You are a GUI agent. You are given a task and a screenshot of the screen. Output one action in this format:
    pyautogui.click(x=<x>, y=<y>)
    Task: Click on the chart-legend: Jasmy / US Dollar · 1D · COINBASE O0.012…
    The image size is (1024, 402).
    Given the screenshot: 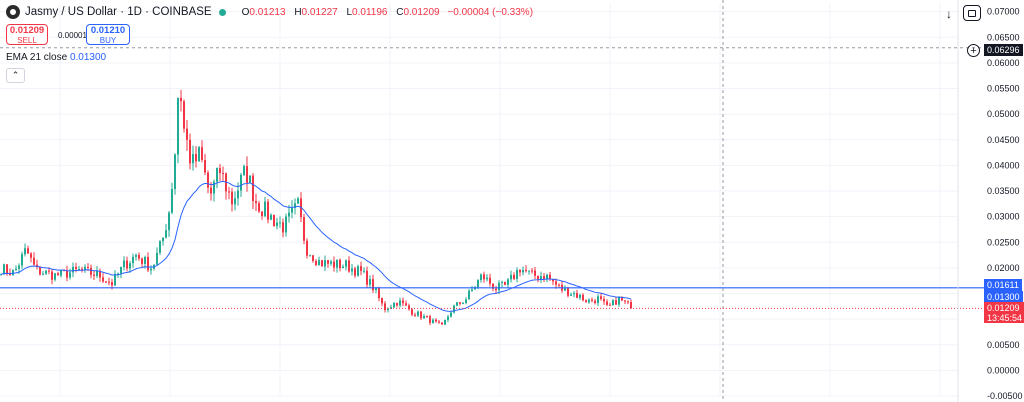 What is the action you would take?
    pyautogui.click(x=269, y=12)
    